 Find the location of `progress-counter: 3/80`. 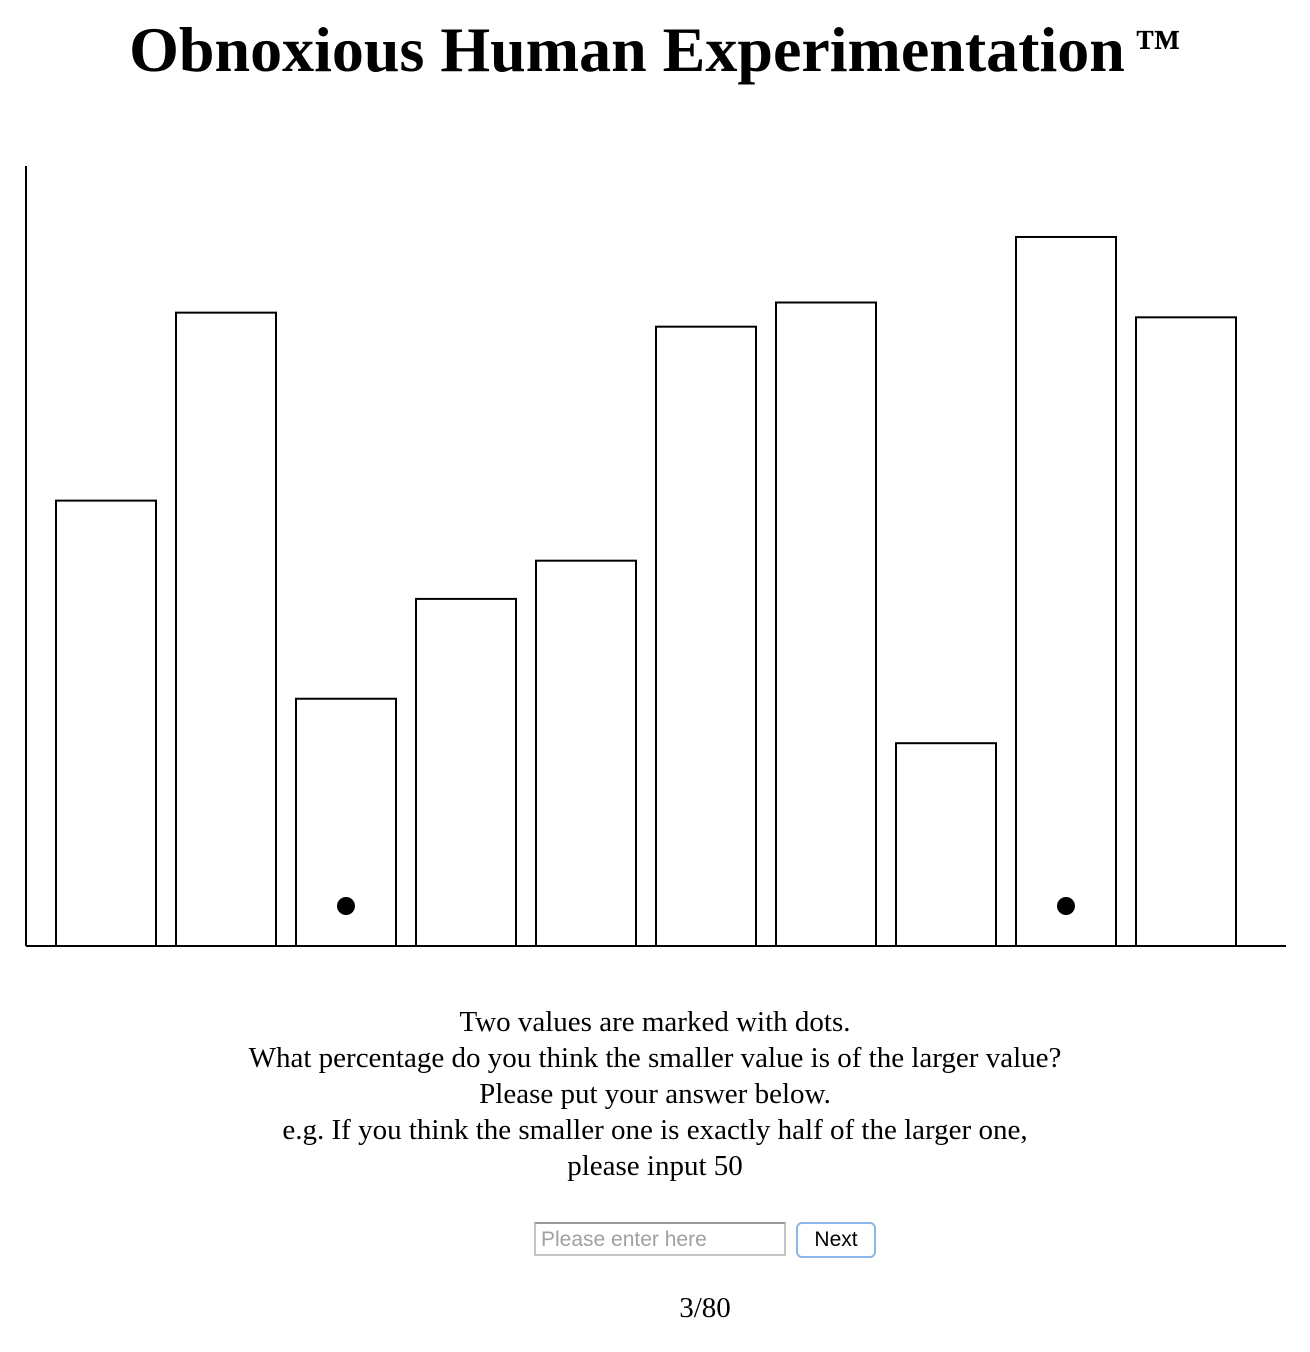

progress-counter: 3/80 is located at coordinates (705, 1308).